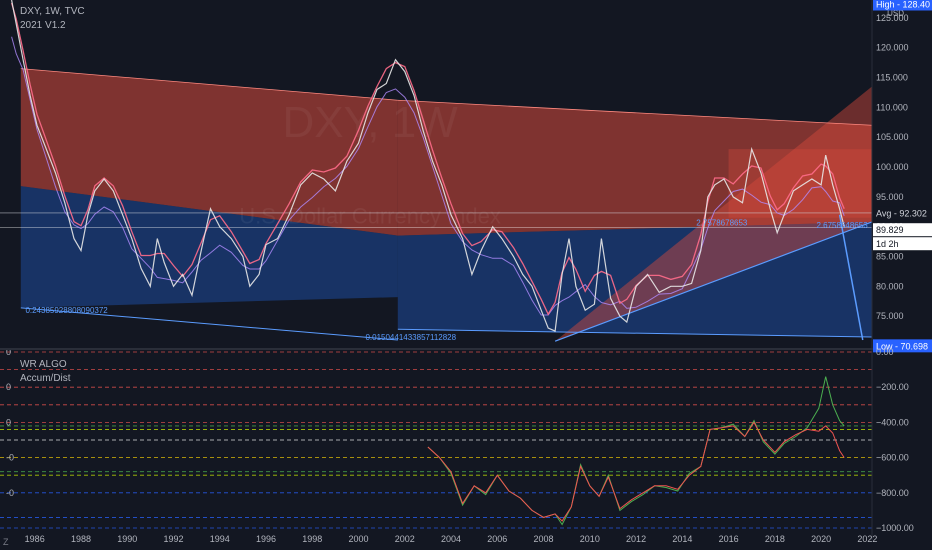 The width and height of the screenshot is (932, 550). I want to click on annotation-0: 0.24385928808090372, so click(66, 310).